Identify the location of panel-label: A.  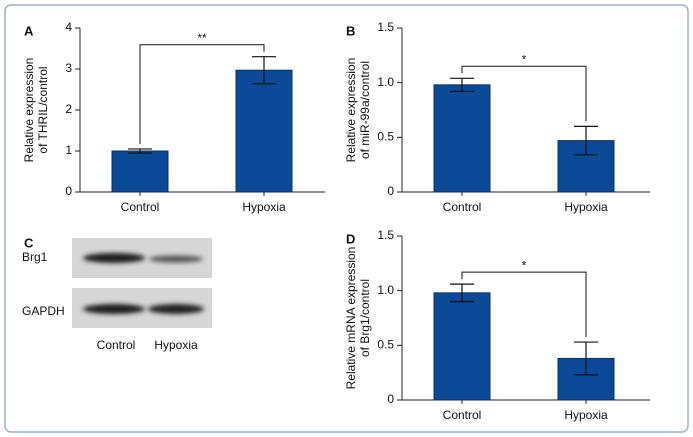
(29, 30).